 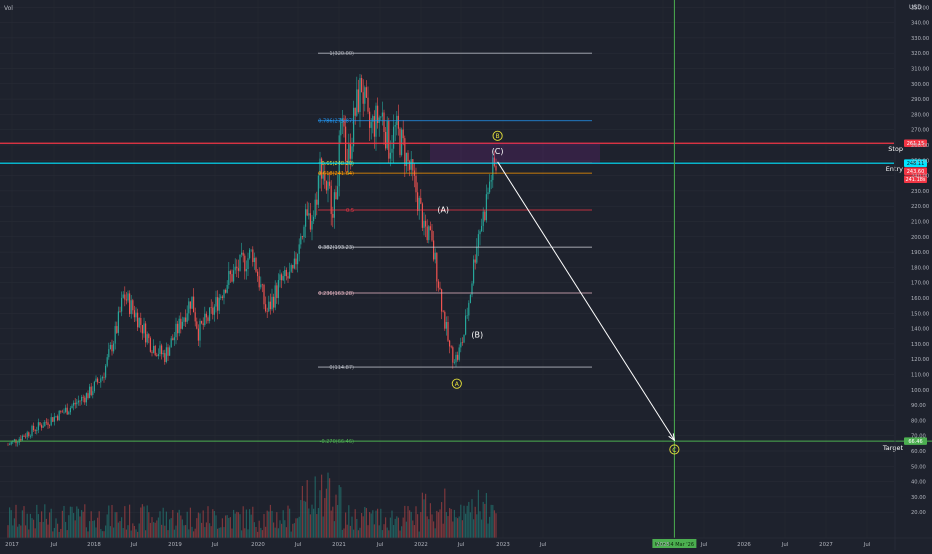 I want to click on wave-label-c: C, so click(x=674, y=450).